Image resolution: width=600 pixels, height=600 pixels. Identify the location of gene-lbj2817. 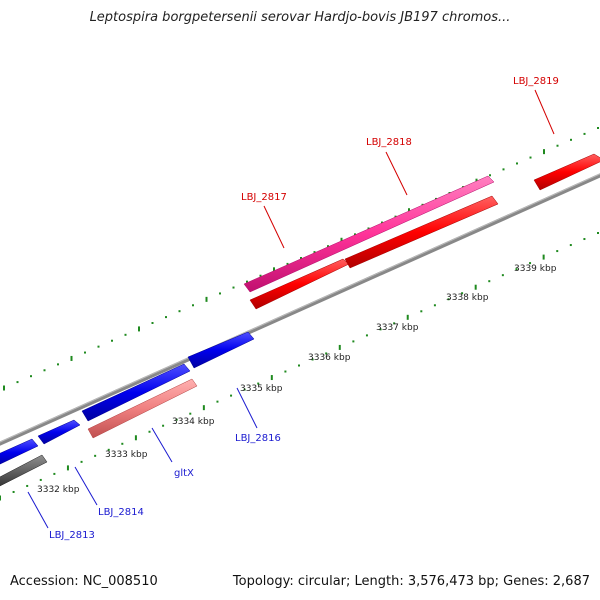
(369, 234).